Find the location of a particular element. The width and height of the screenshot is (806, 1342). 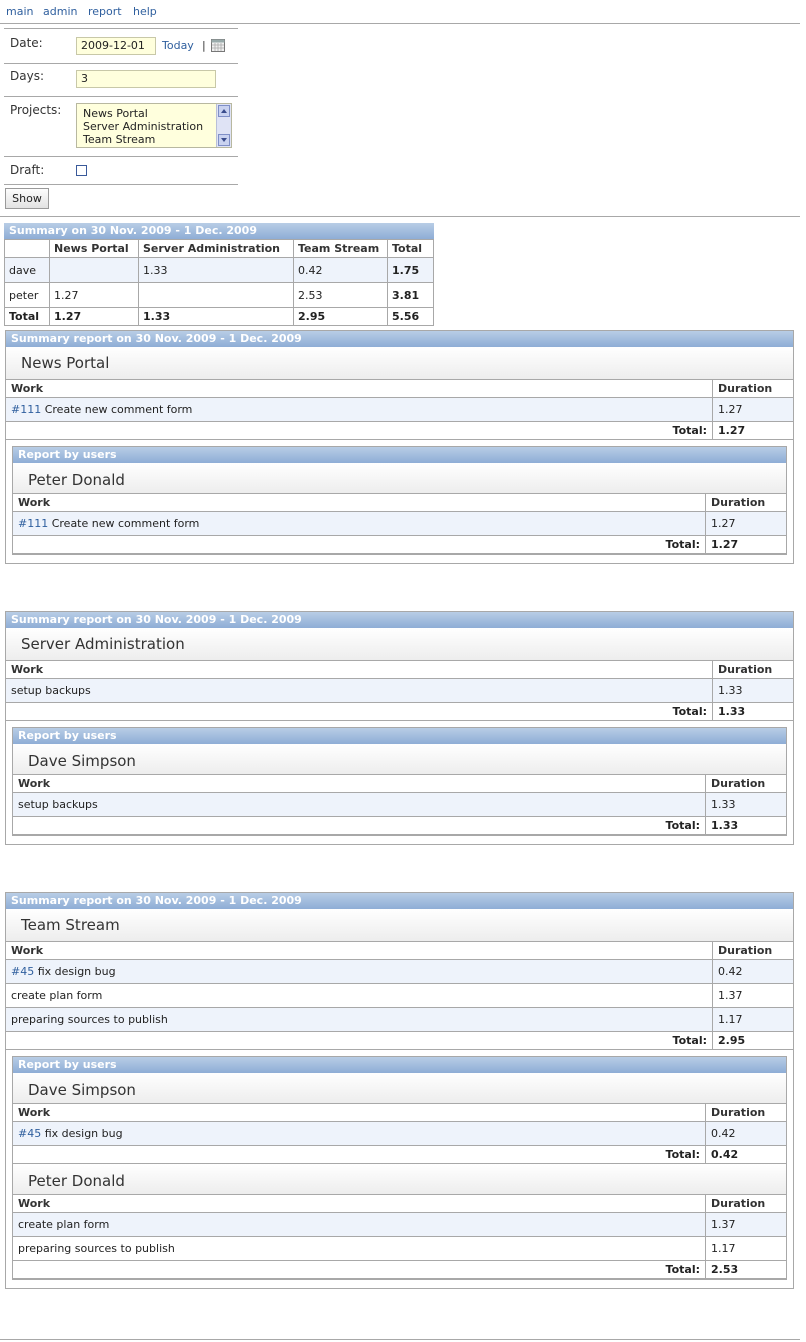

column-header: Team Stream is located at coordinates (340, 248).